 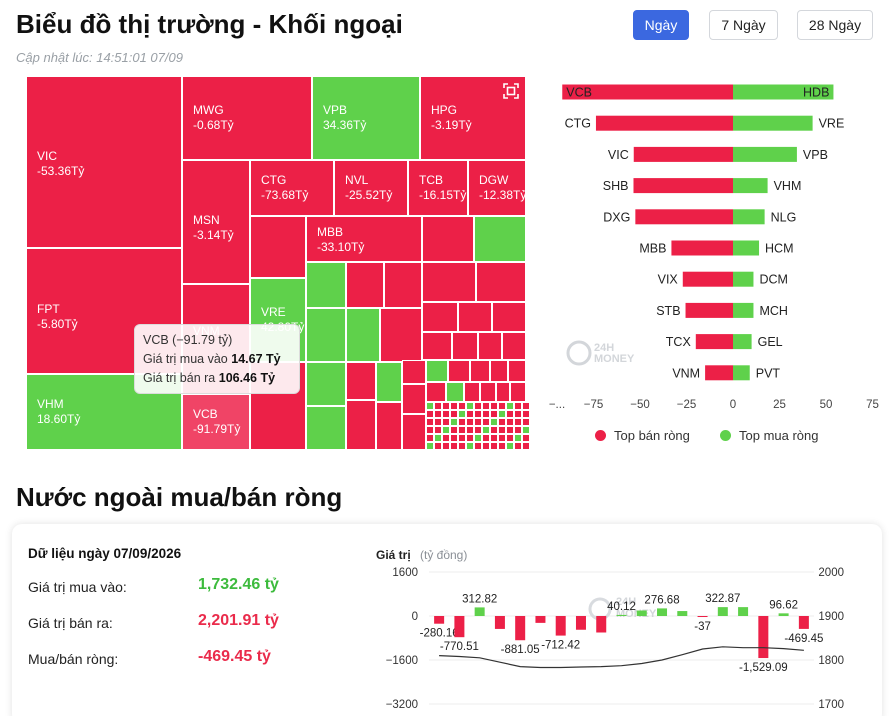 I want to click on range-button-28-days: 28 Ngày, so click(x=835, y=25).